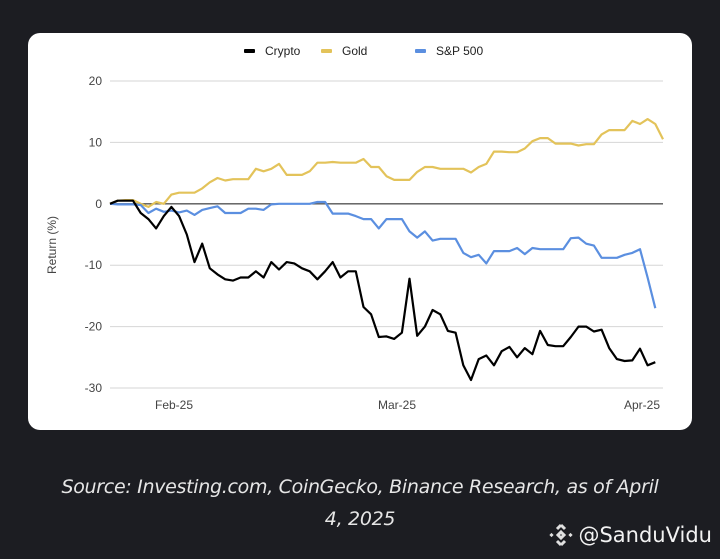 The width and height of the screenshot is (720, 559). I want to click on x-axis-ticks: Feb-25 Mar-25 Apr-25, so click(407, 405).